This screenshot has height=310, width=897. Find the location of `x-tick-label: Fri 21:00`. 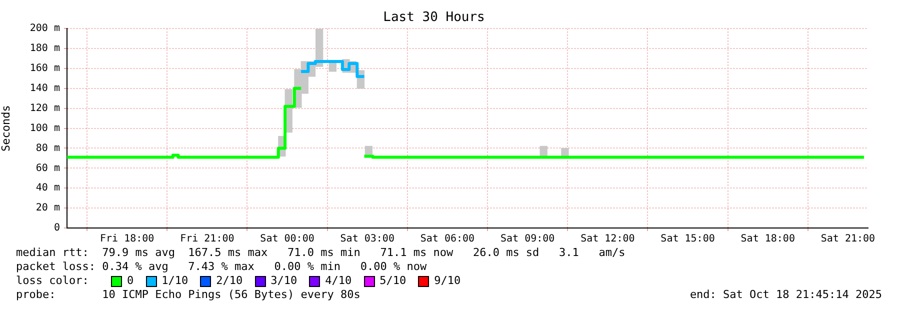

x-tick-label: Fri 21:00 is located at coordinates (207, 239).